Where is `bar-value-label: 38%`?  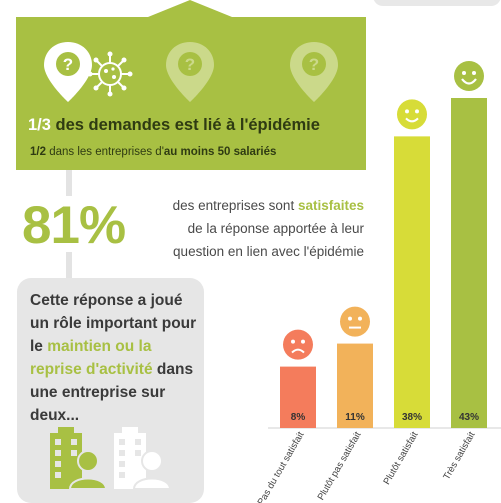
bar-value-label: 38% is located at coordinates (412, 417).